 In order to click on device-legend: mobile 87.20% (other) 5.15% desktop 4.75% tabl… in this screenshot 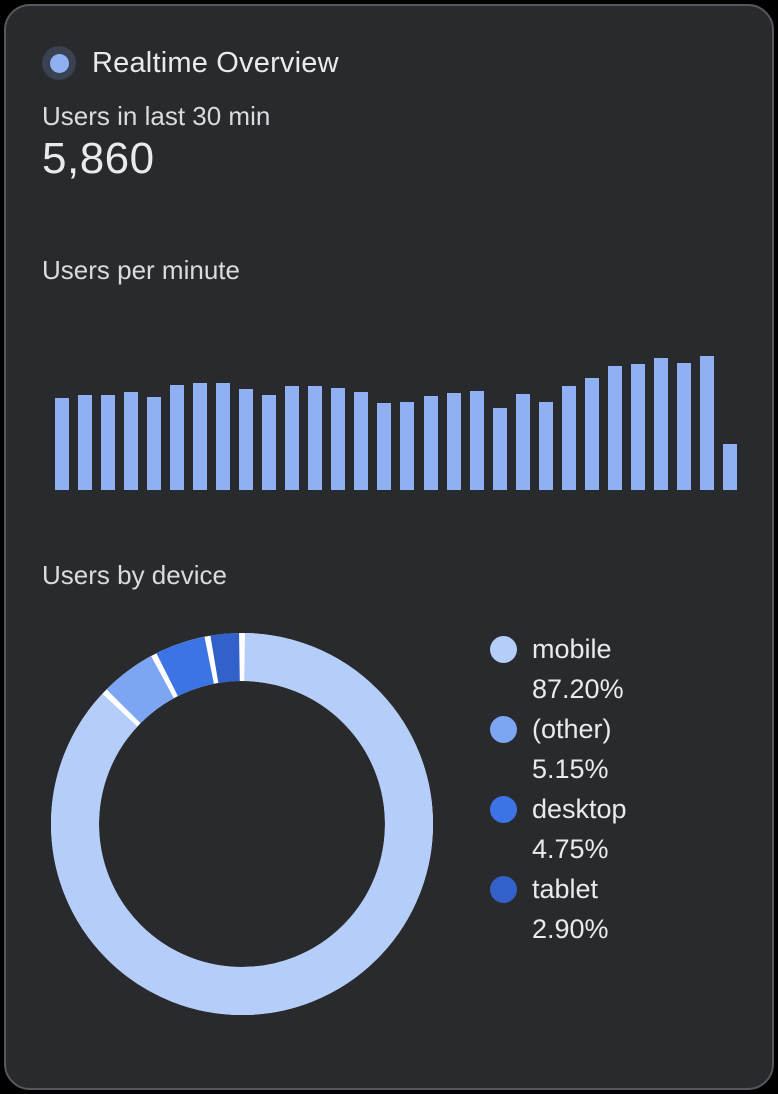, I will do `click(625, 789)`.